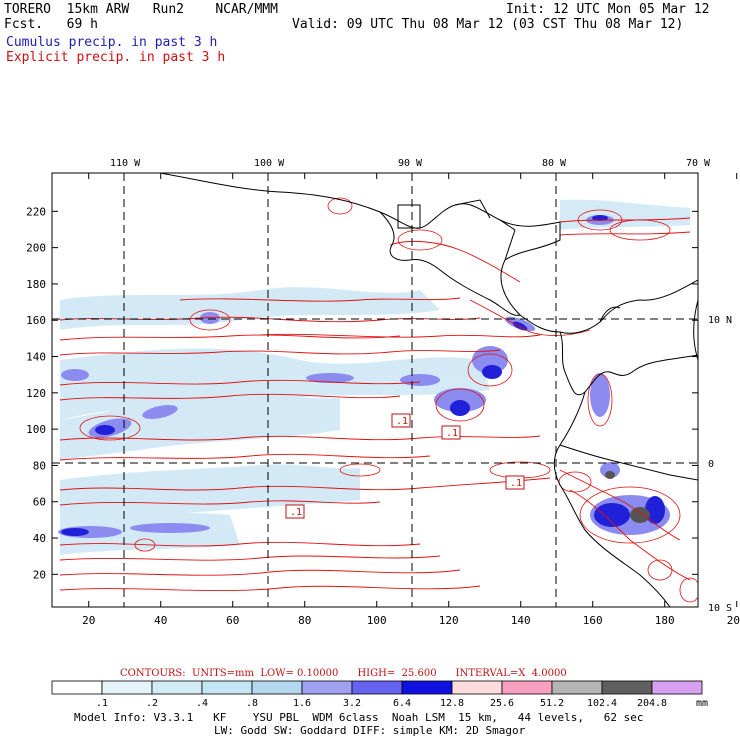 The height and width of the screenshot is (740, 740). What do you see at coordinates (88, 620) in the screenshot?
I see `x-tick-label: 20` at bounding box center [88, 620].